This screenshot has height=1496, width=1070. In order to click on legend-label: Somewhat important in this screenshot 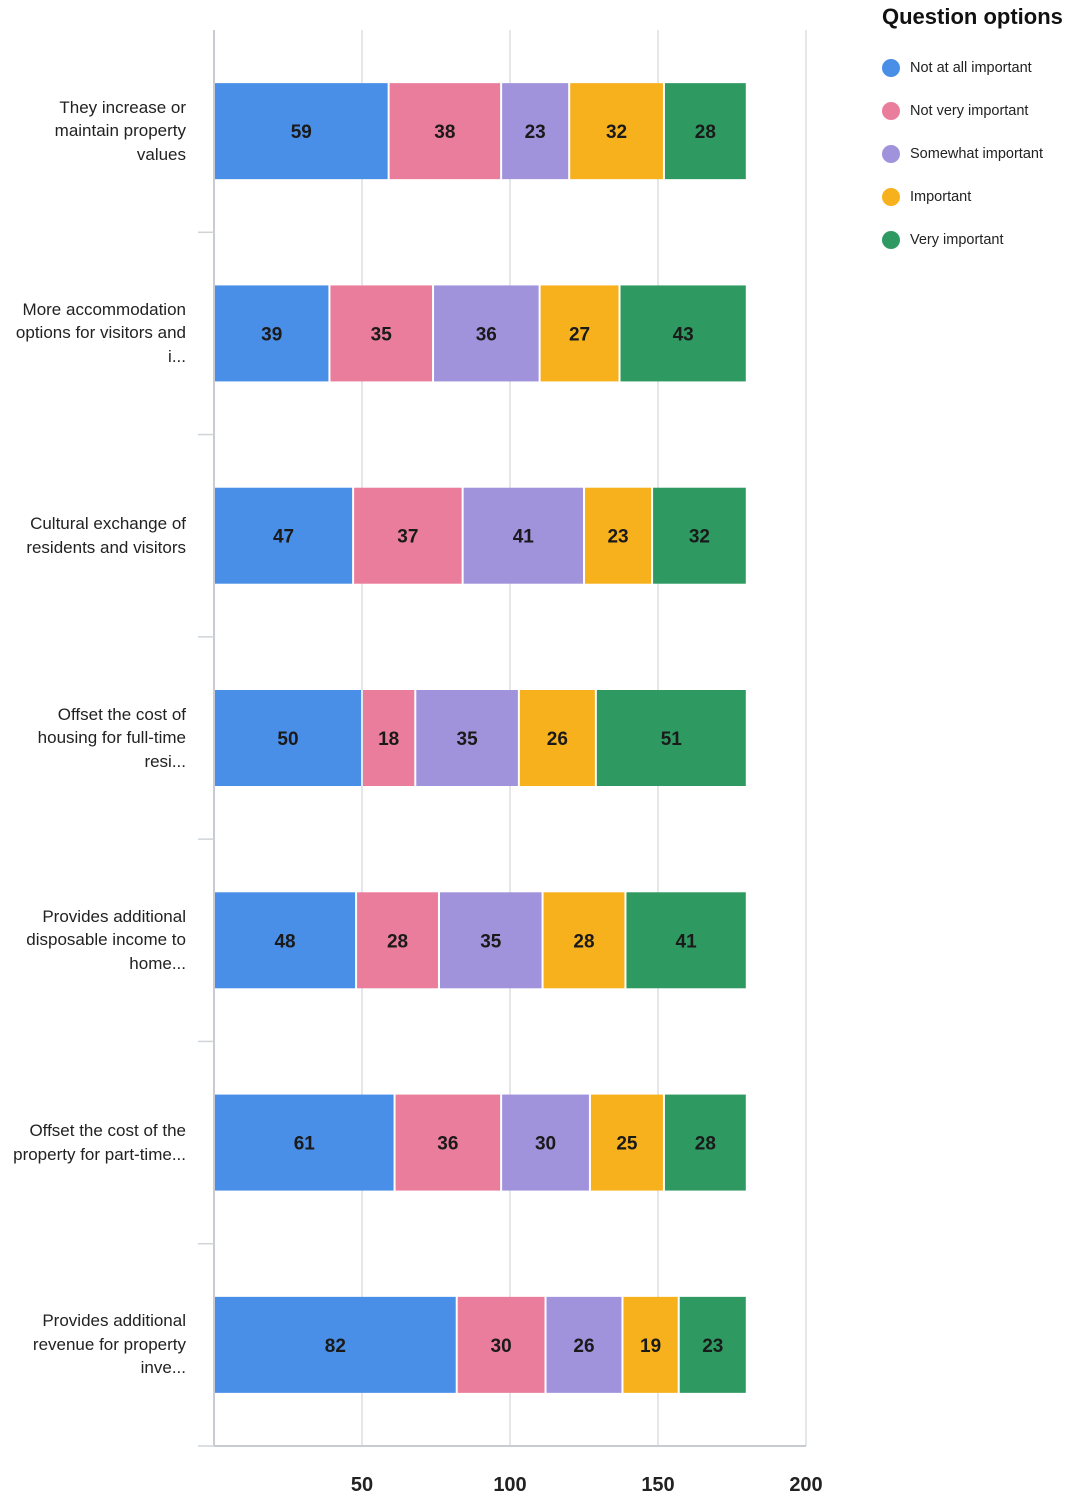, I will do `click(976, 153)`.